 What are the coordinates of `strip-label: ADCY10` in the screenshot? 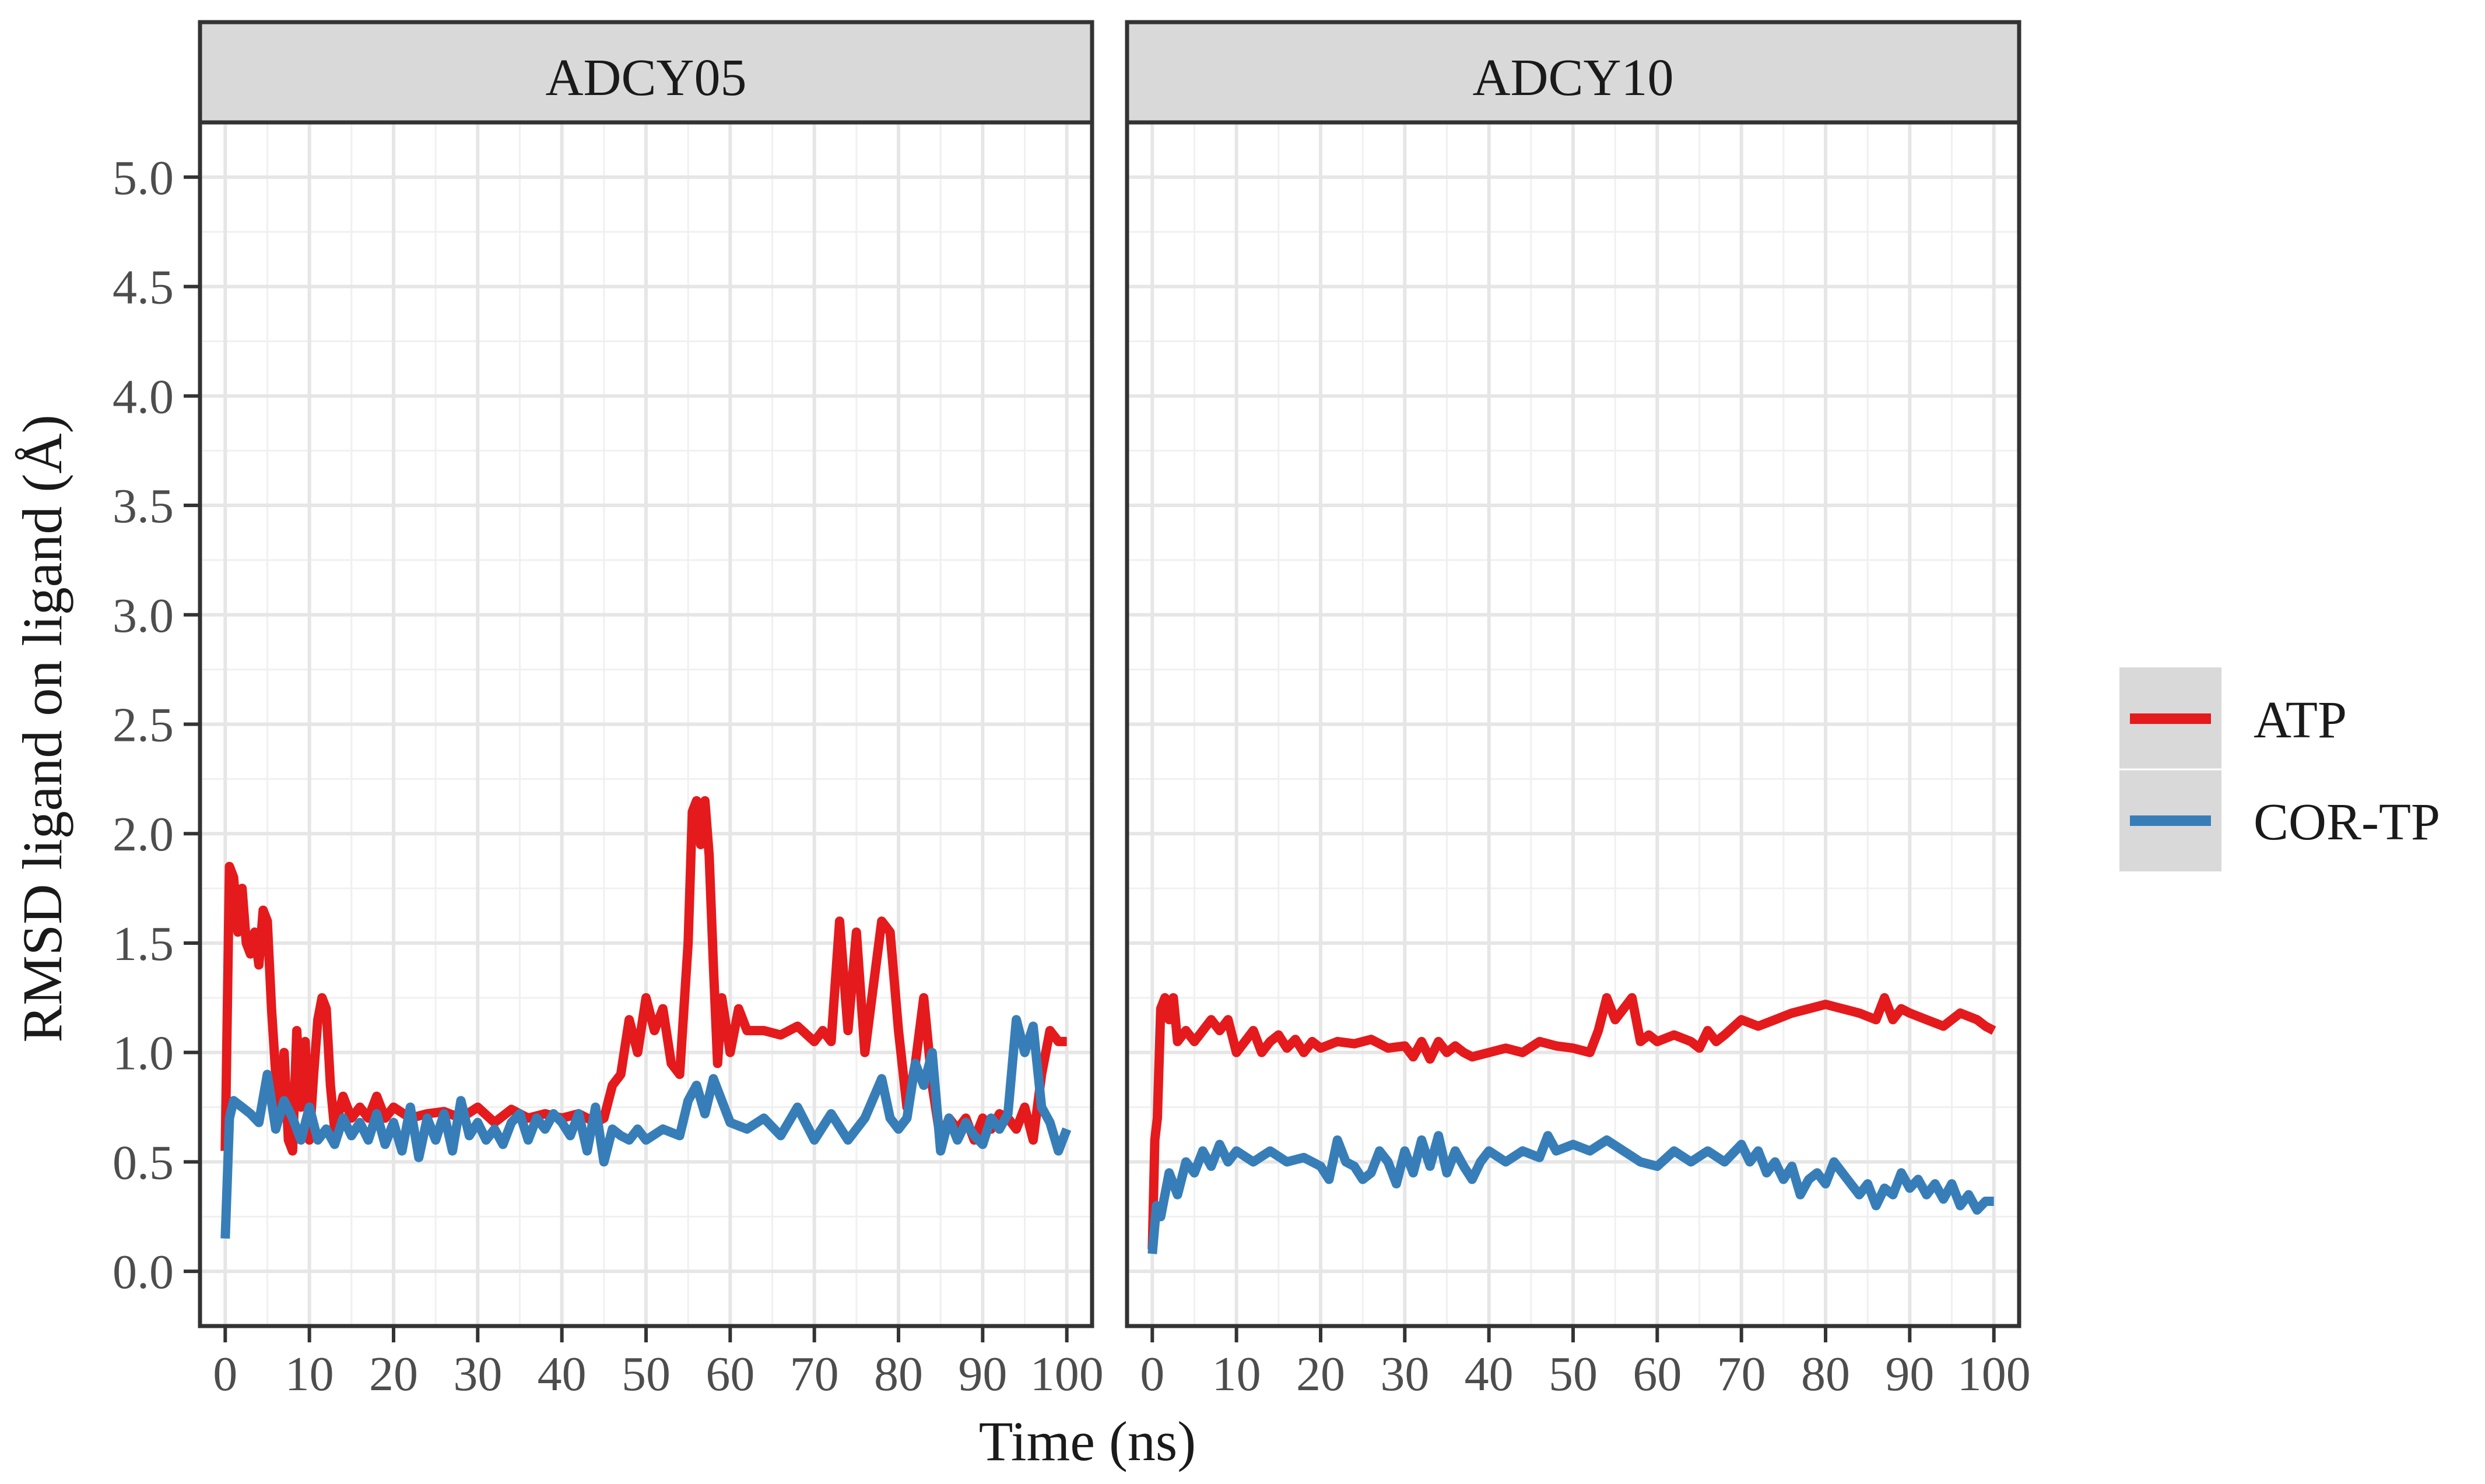 It's located at (1572, 78).